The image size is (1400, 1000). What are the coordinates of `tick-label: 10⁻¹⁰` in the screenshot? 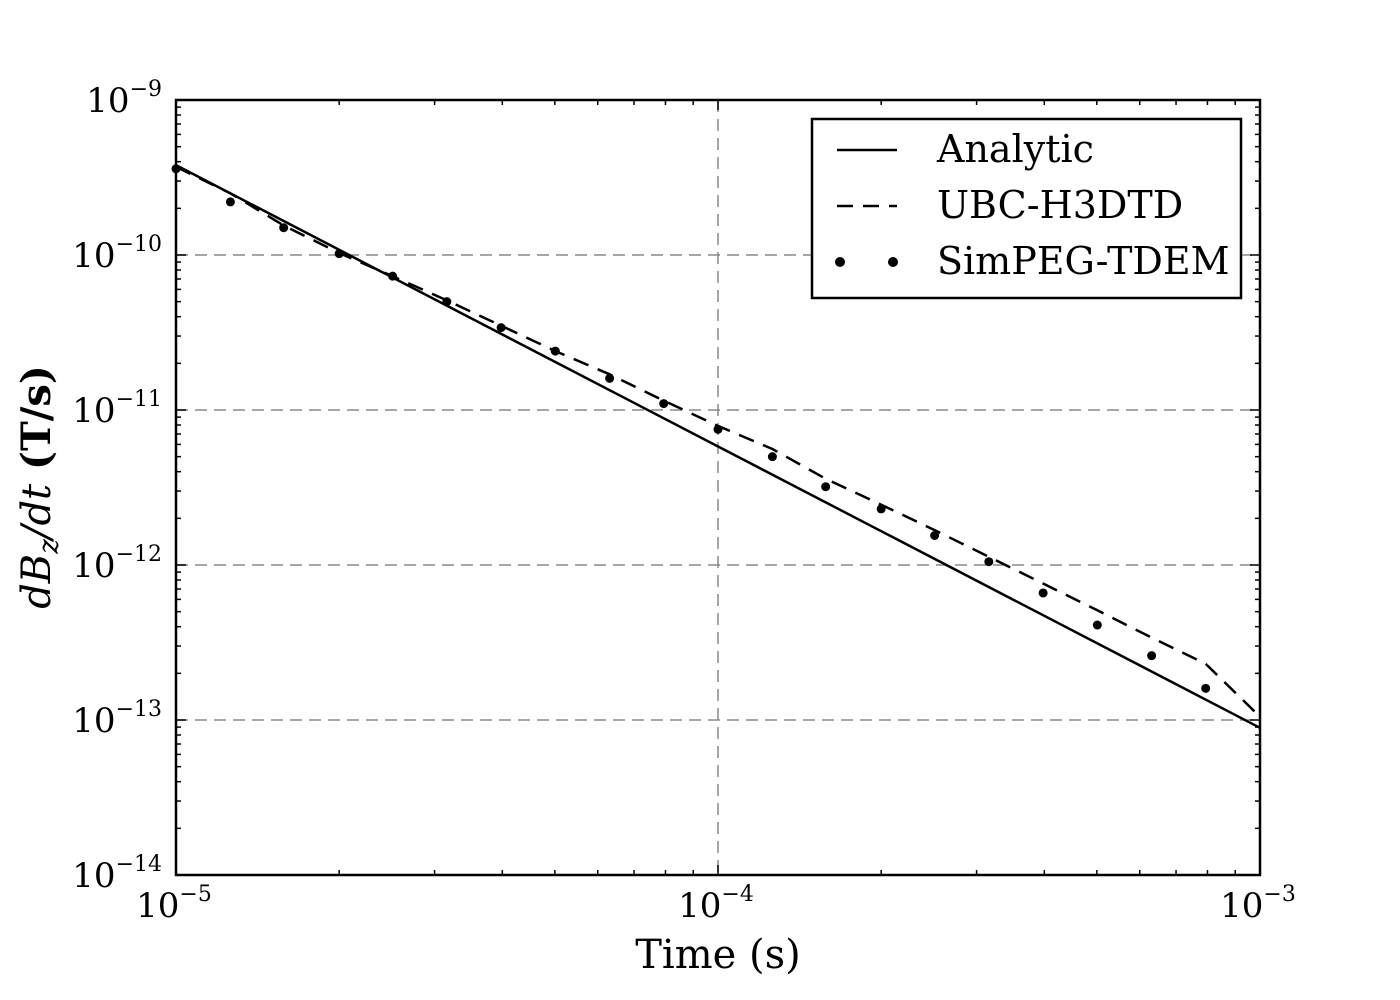 It's located at (117, 254).